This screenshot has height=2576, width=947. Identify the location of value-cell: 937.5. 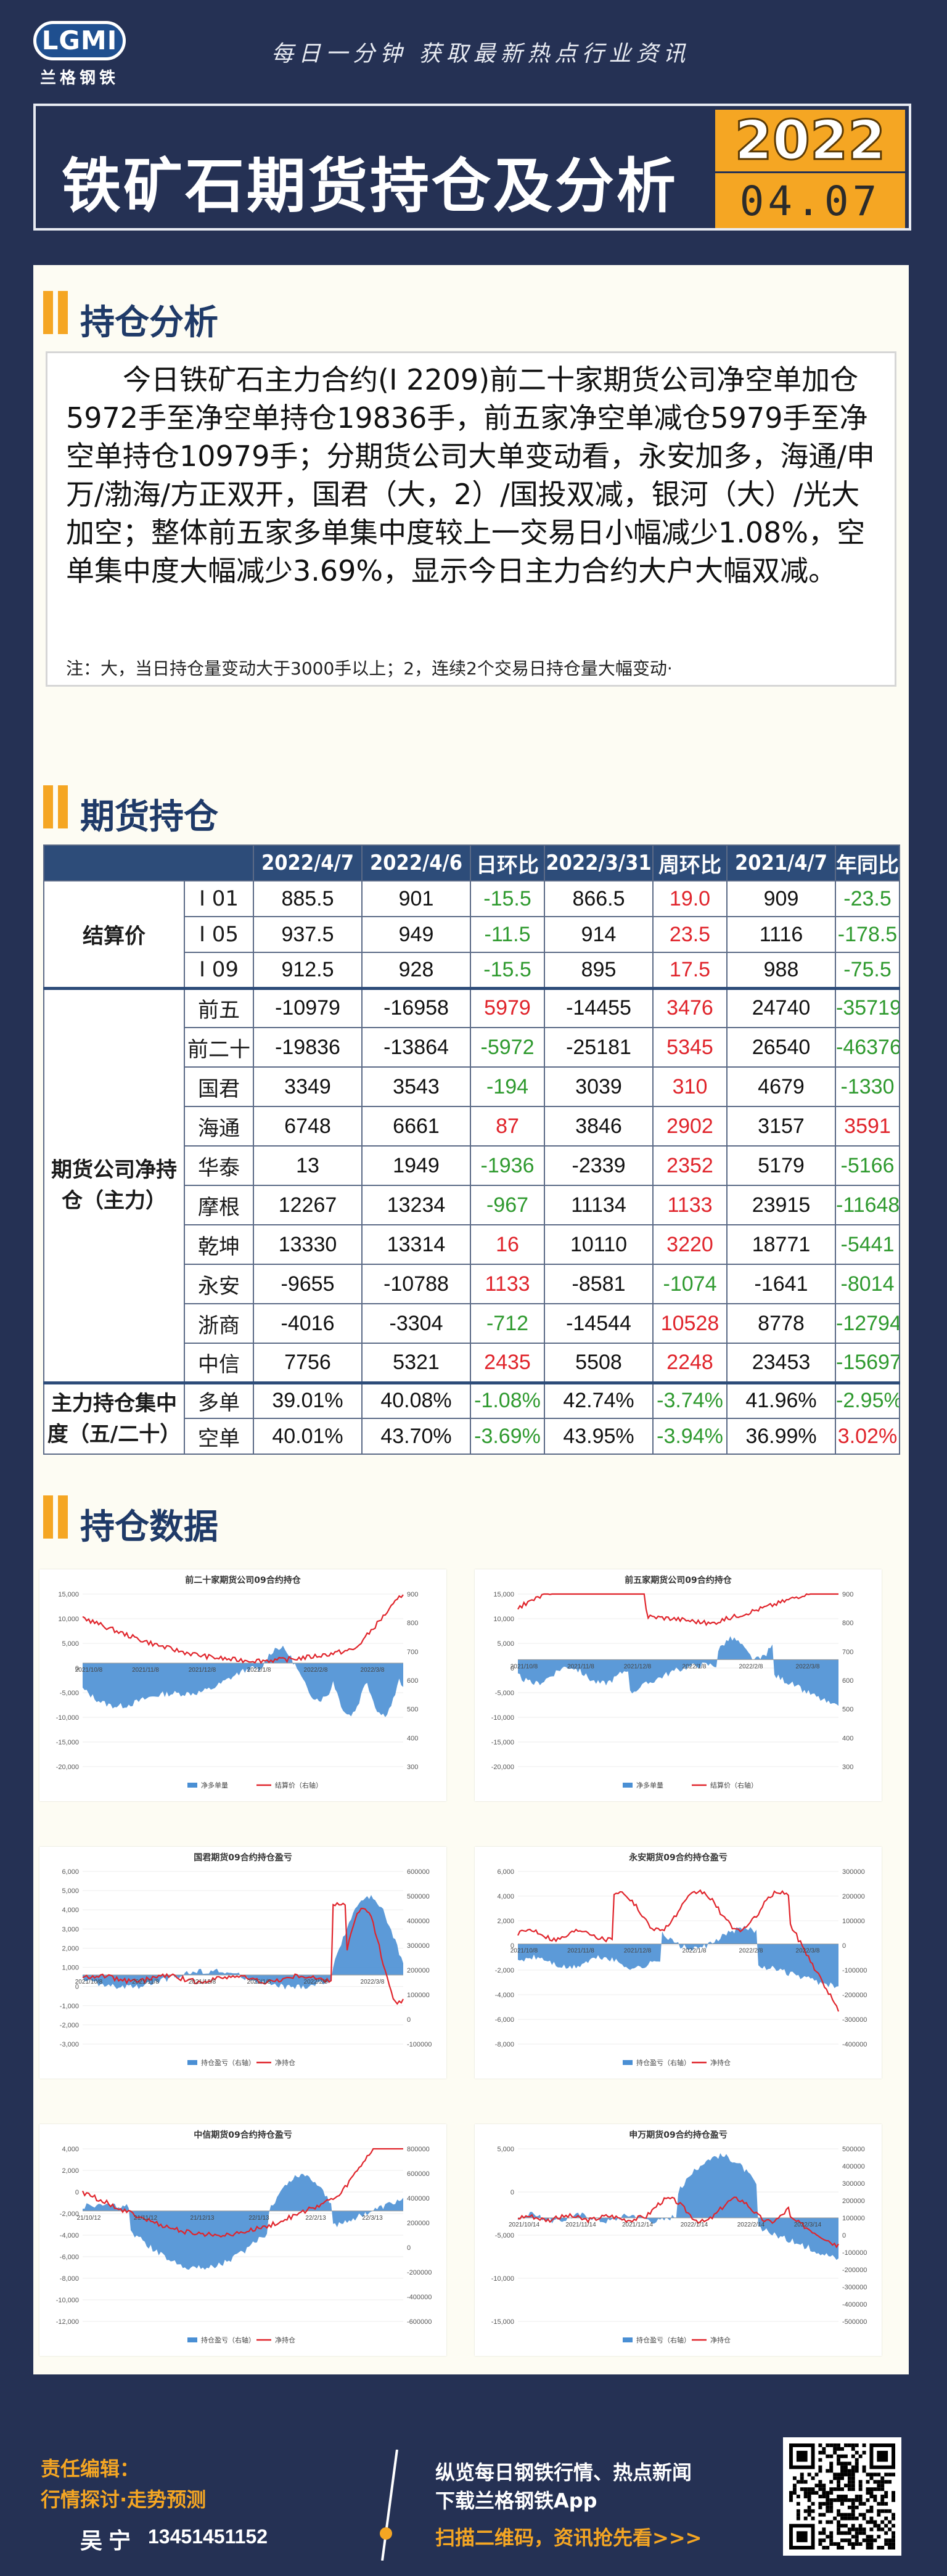
(308, 934).